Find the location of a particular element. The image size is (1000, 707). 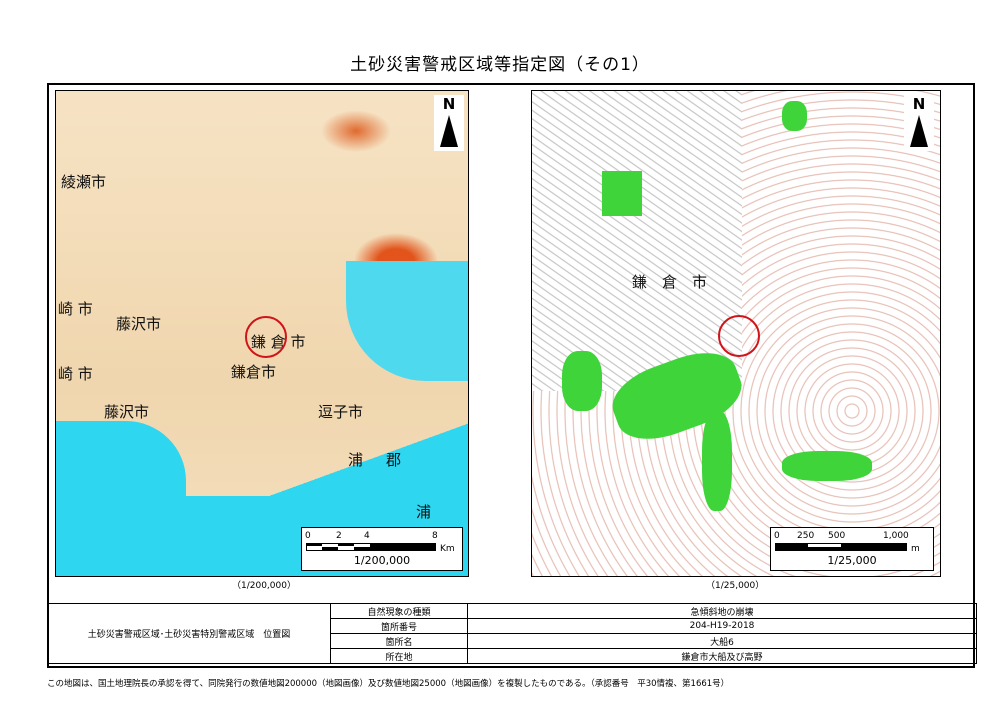

table-left-label: 土砂災害警戒区域･土砂災害特別警戒区域 位置図 is located at coordinates (189, 633).